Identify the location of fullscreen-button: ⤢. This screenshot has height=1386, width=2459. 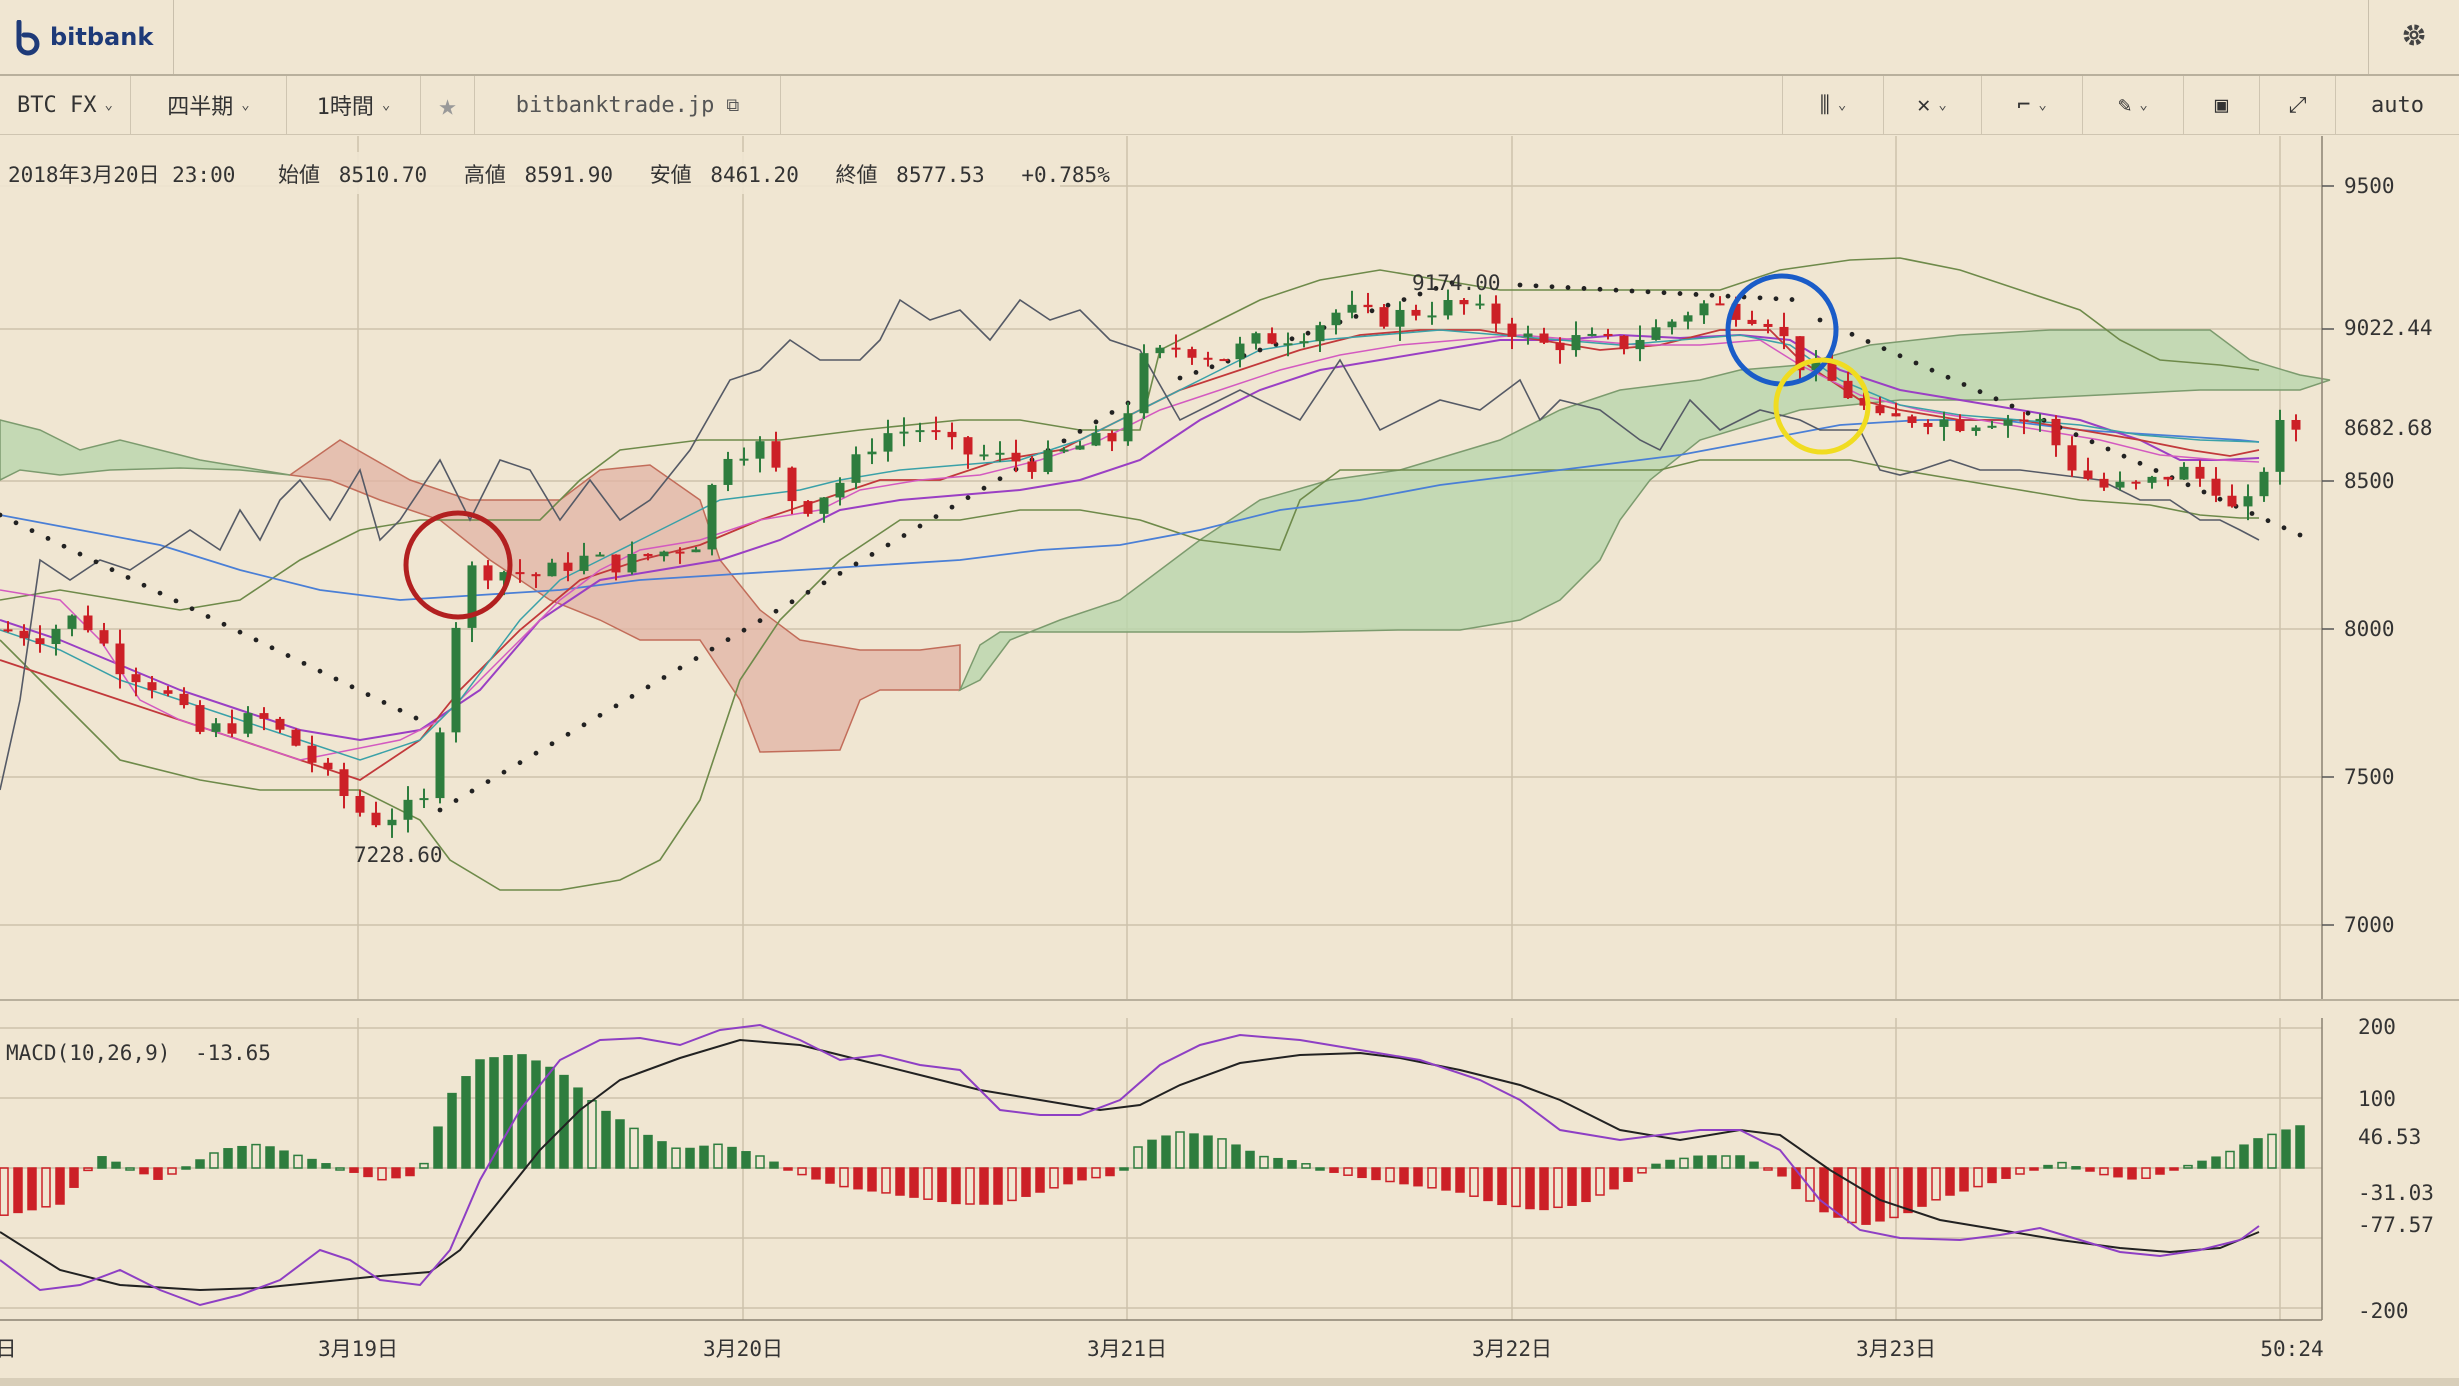
(2298, 105).